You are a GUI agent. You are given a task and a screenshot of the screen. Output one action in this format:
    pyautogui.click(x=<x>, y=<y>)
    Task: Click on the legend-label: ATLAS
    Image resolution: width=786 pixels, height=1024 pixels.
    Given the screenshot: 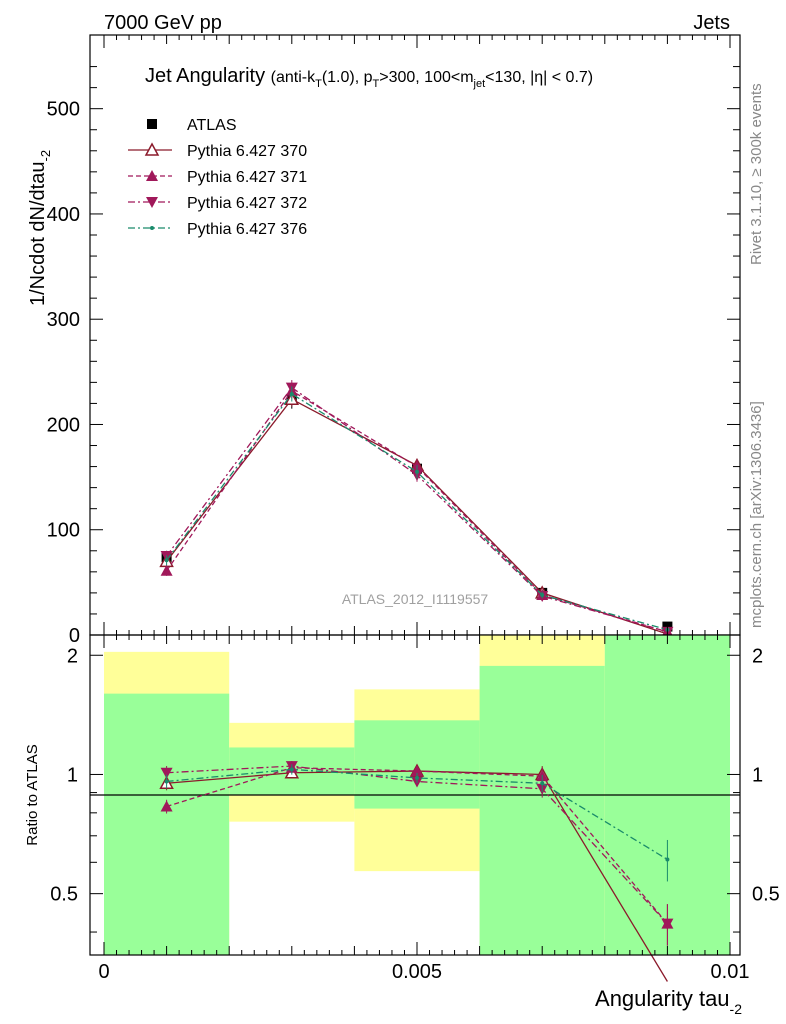 What is the action you would take?
    pyautogui.click(x=212, y=125)
    